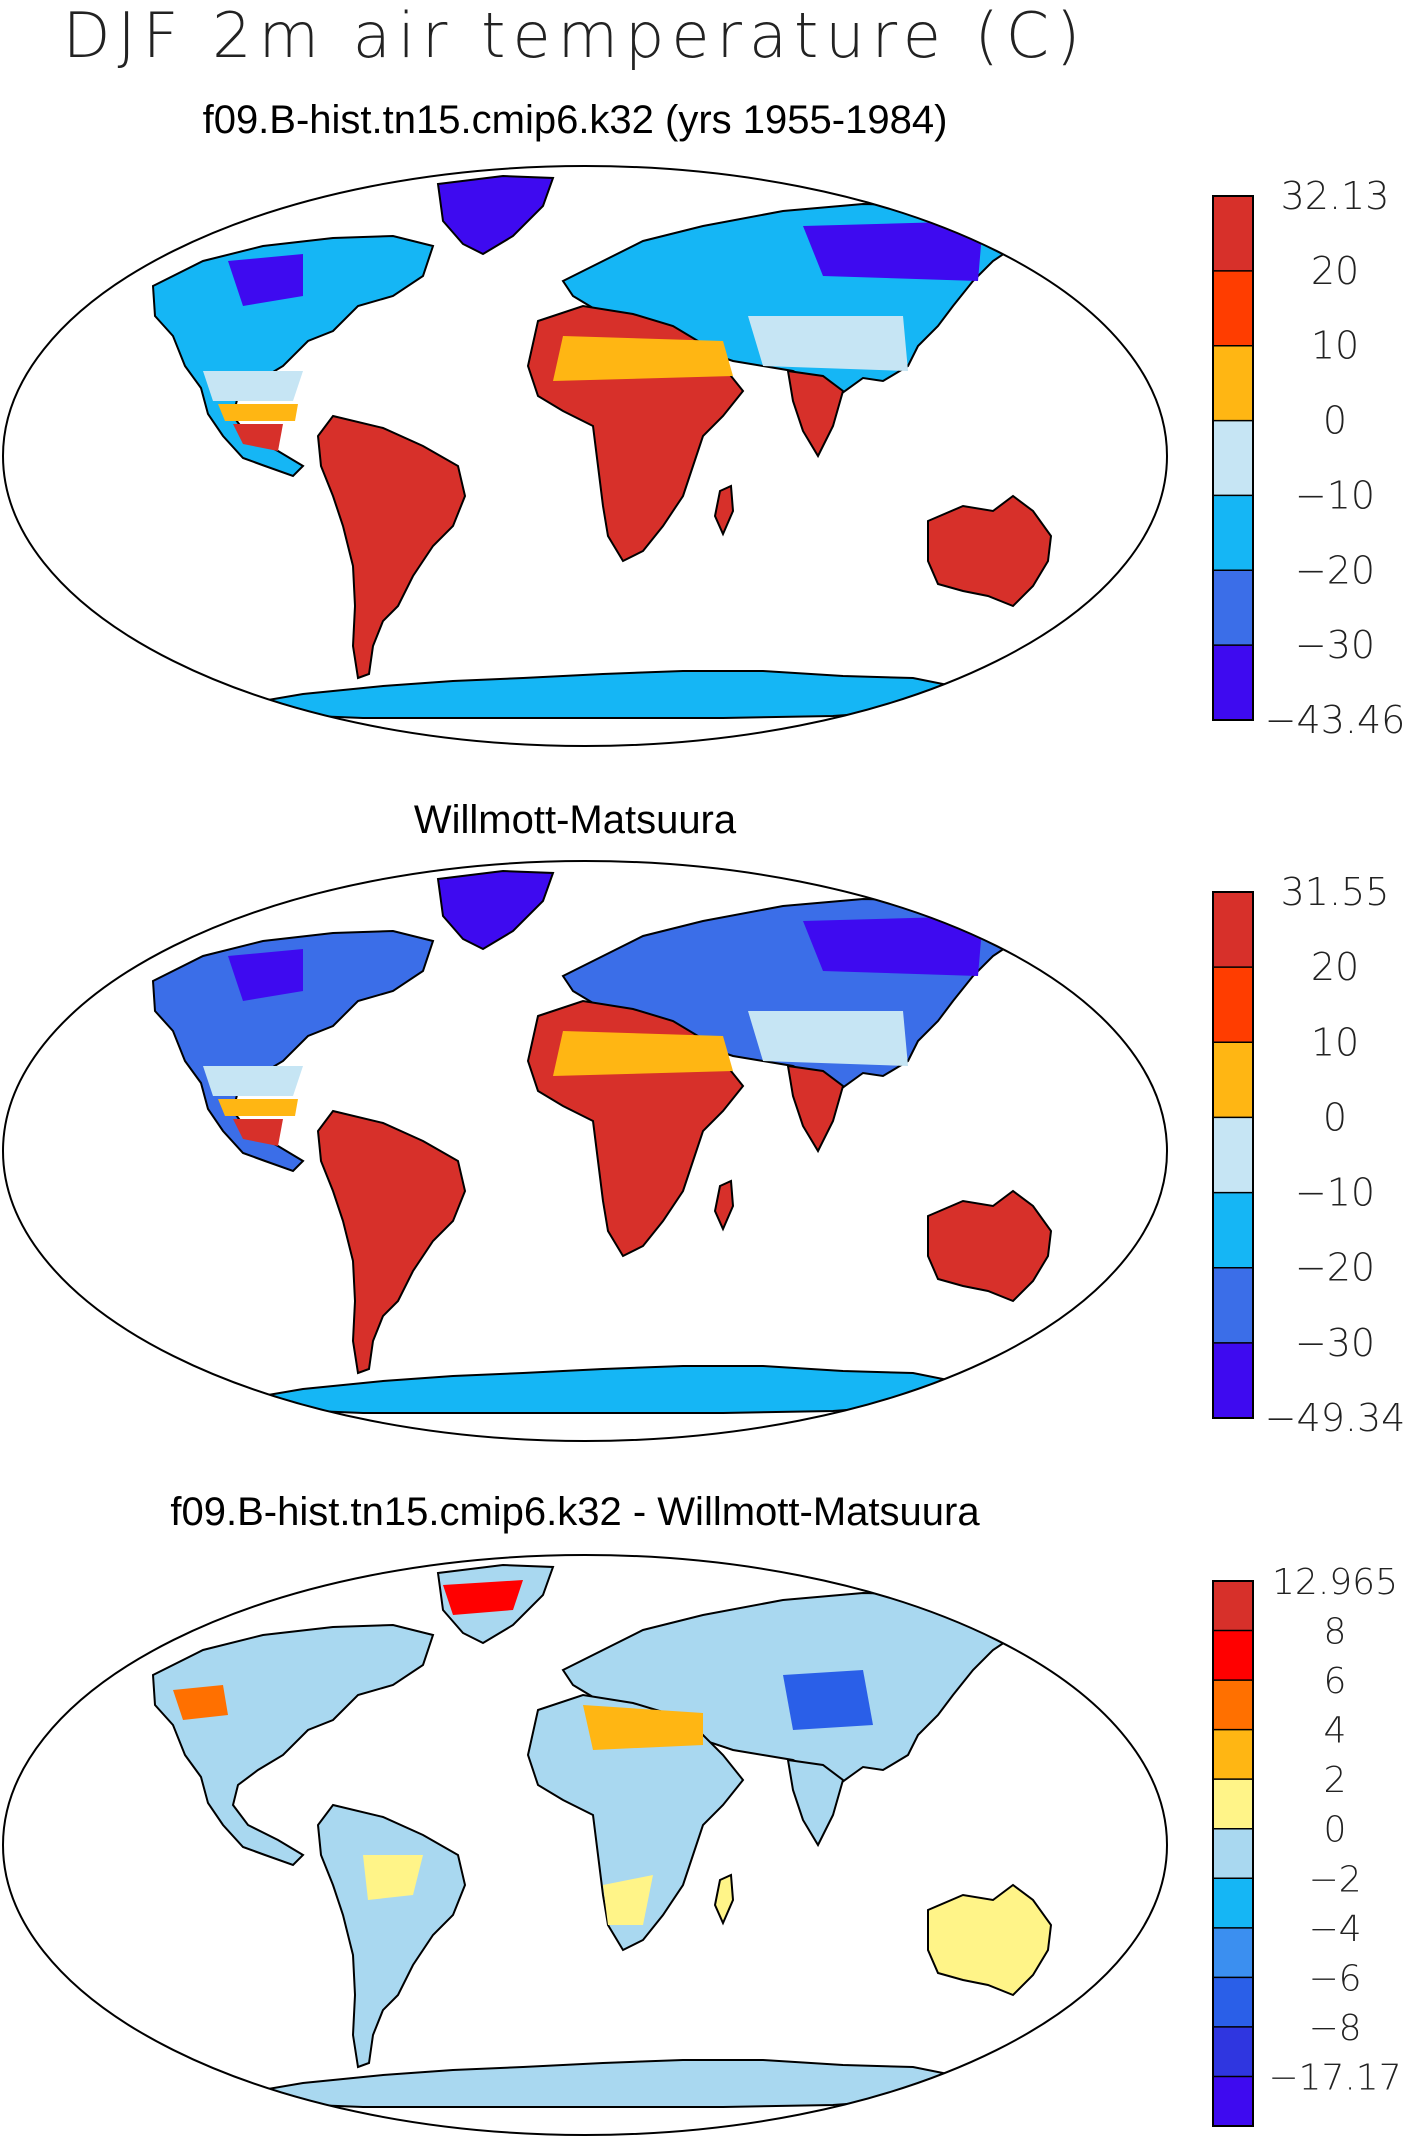 The image size is (1410, 2147). Describe the element at coordinates (1309, 1155) in the screenshot. I see `colorbar-2: 31.55 20 10 0 −10 −20 −30 −49.34` at that location.